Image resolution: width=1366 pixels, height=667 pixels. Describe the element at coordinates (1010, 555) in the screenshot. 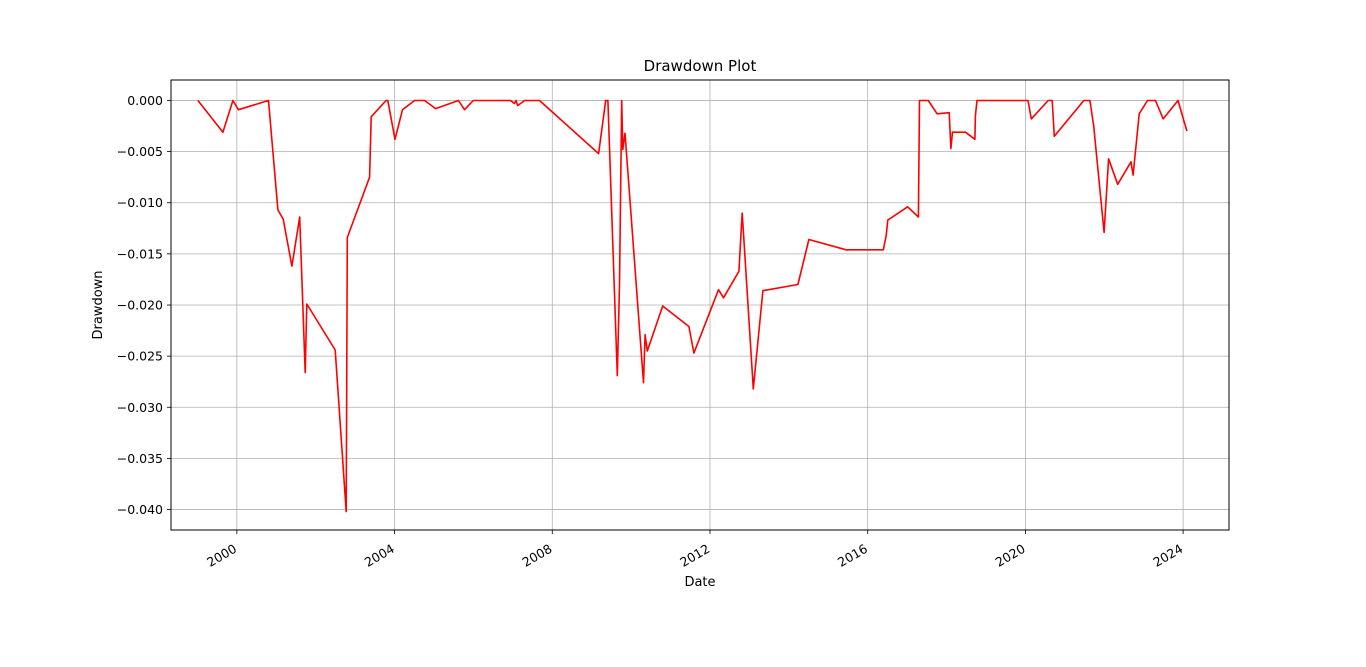

I see `x-tick-label: 2020` at that location.